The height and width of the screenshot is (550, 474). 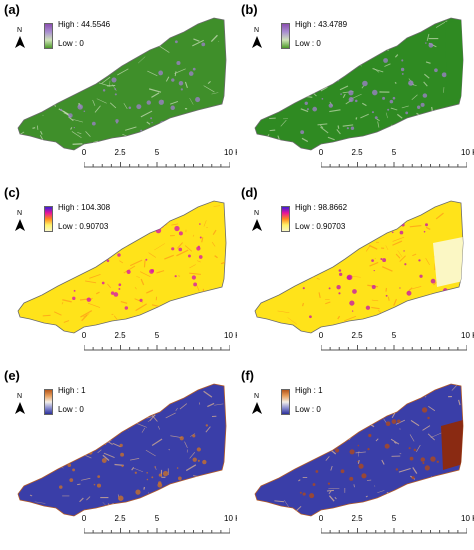 I want to click on legend-high-label: High : 104.308, so click(x=84, y=207).